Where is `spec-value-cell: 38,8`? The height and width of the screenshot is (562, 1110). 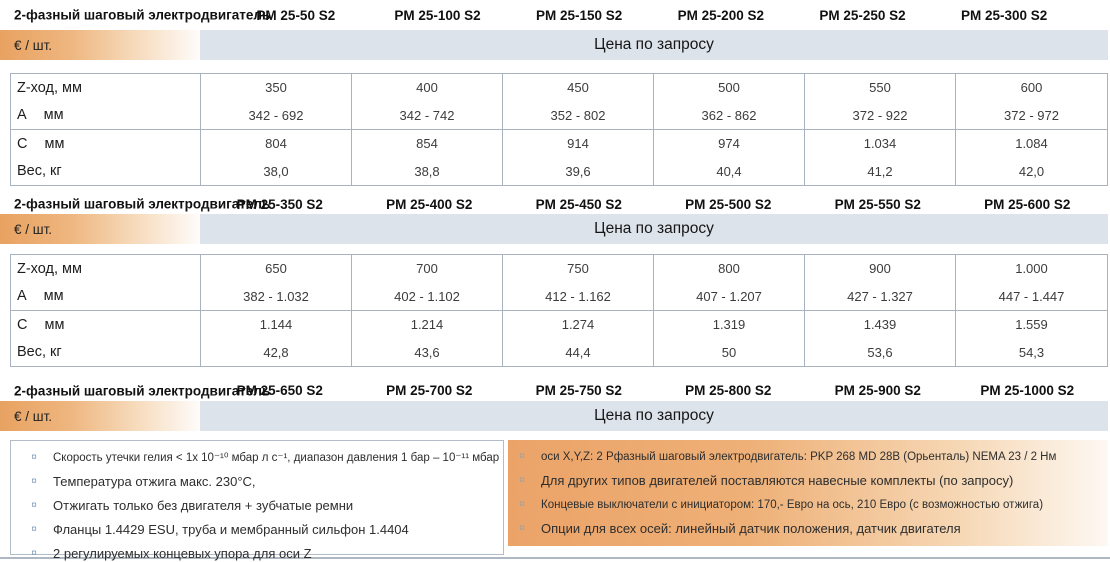
spec-value-cell: 38,8 is located at coordinates (427, 171).